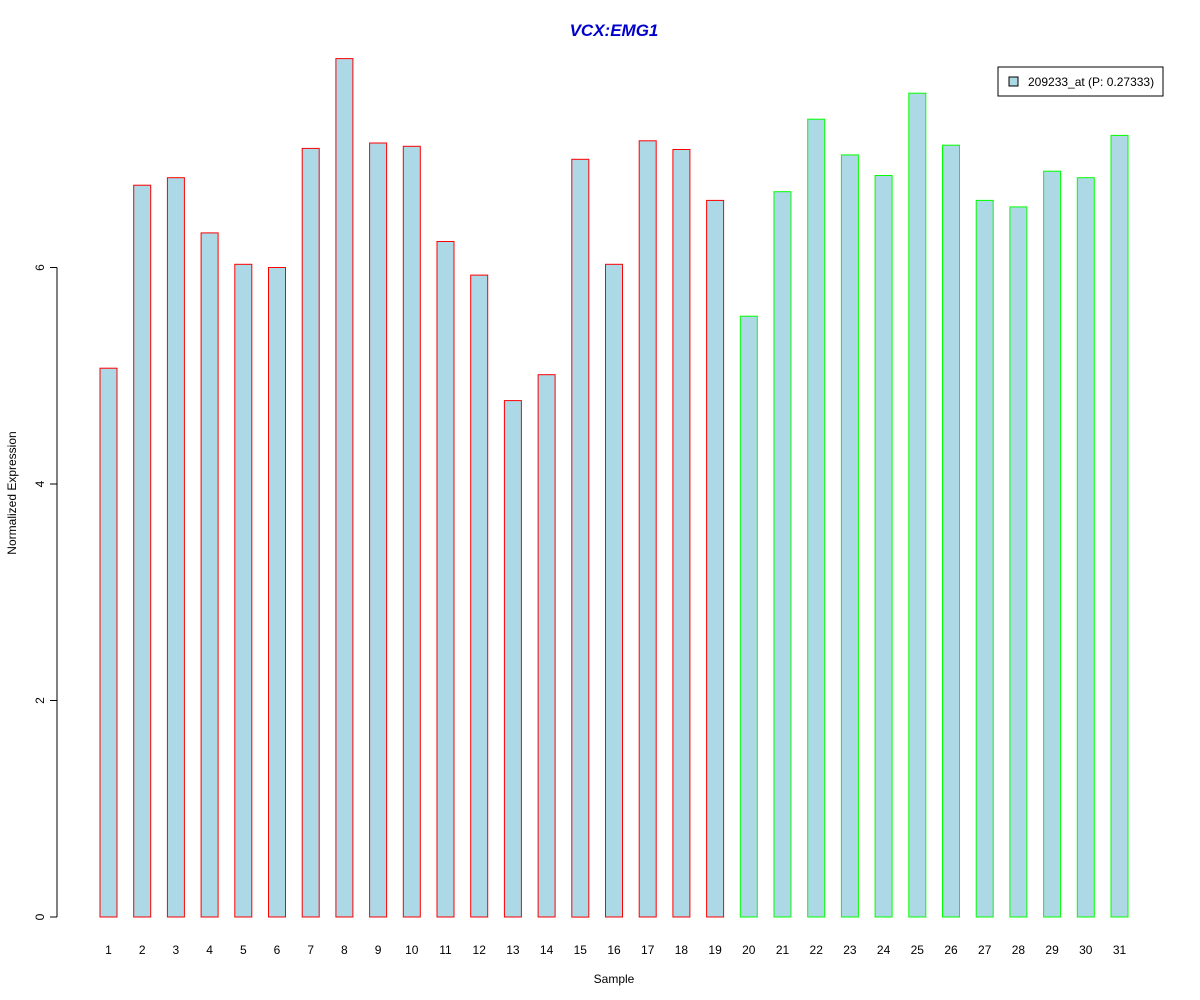  I want to click on legend-box, so click(1080, 81).